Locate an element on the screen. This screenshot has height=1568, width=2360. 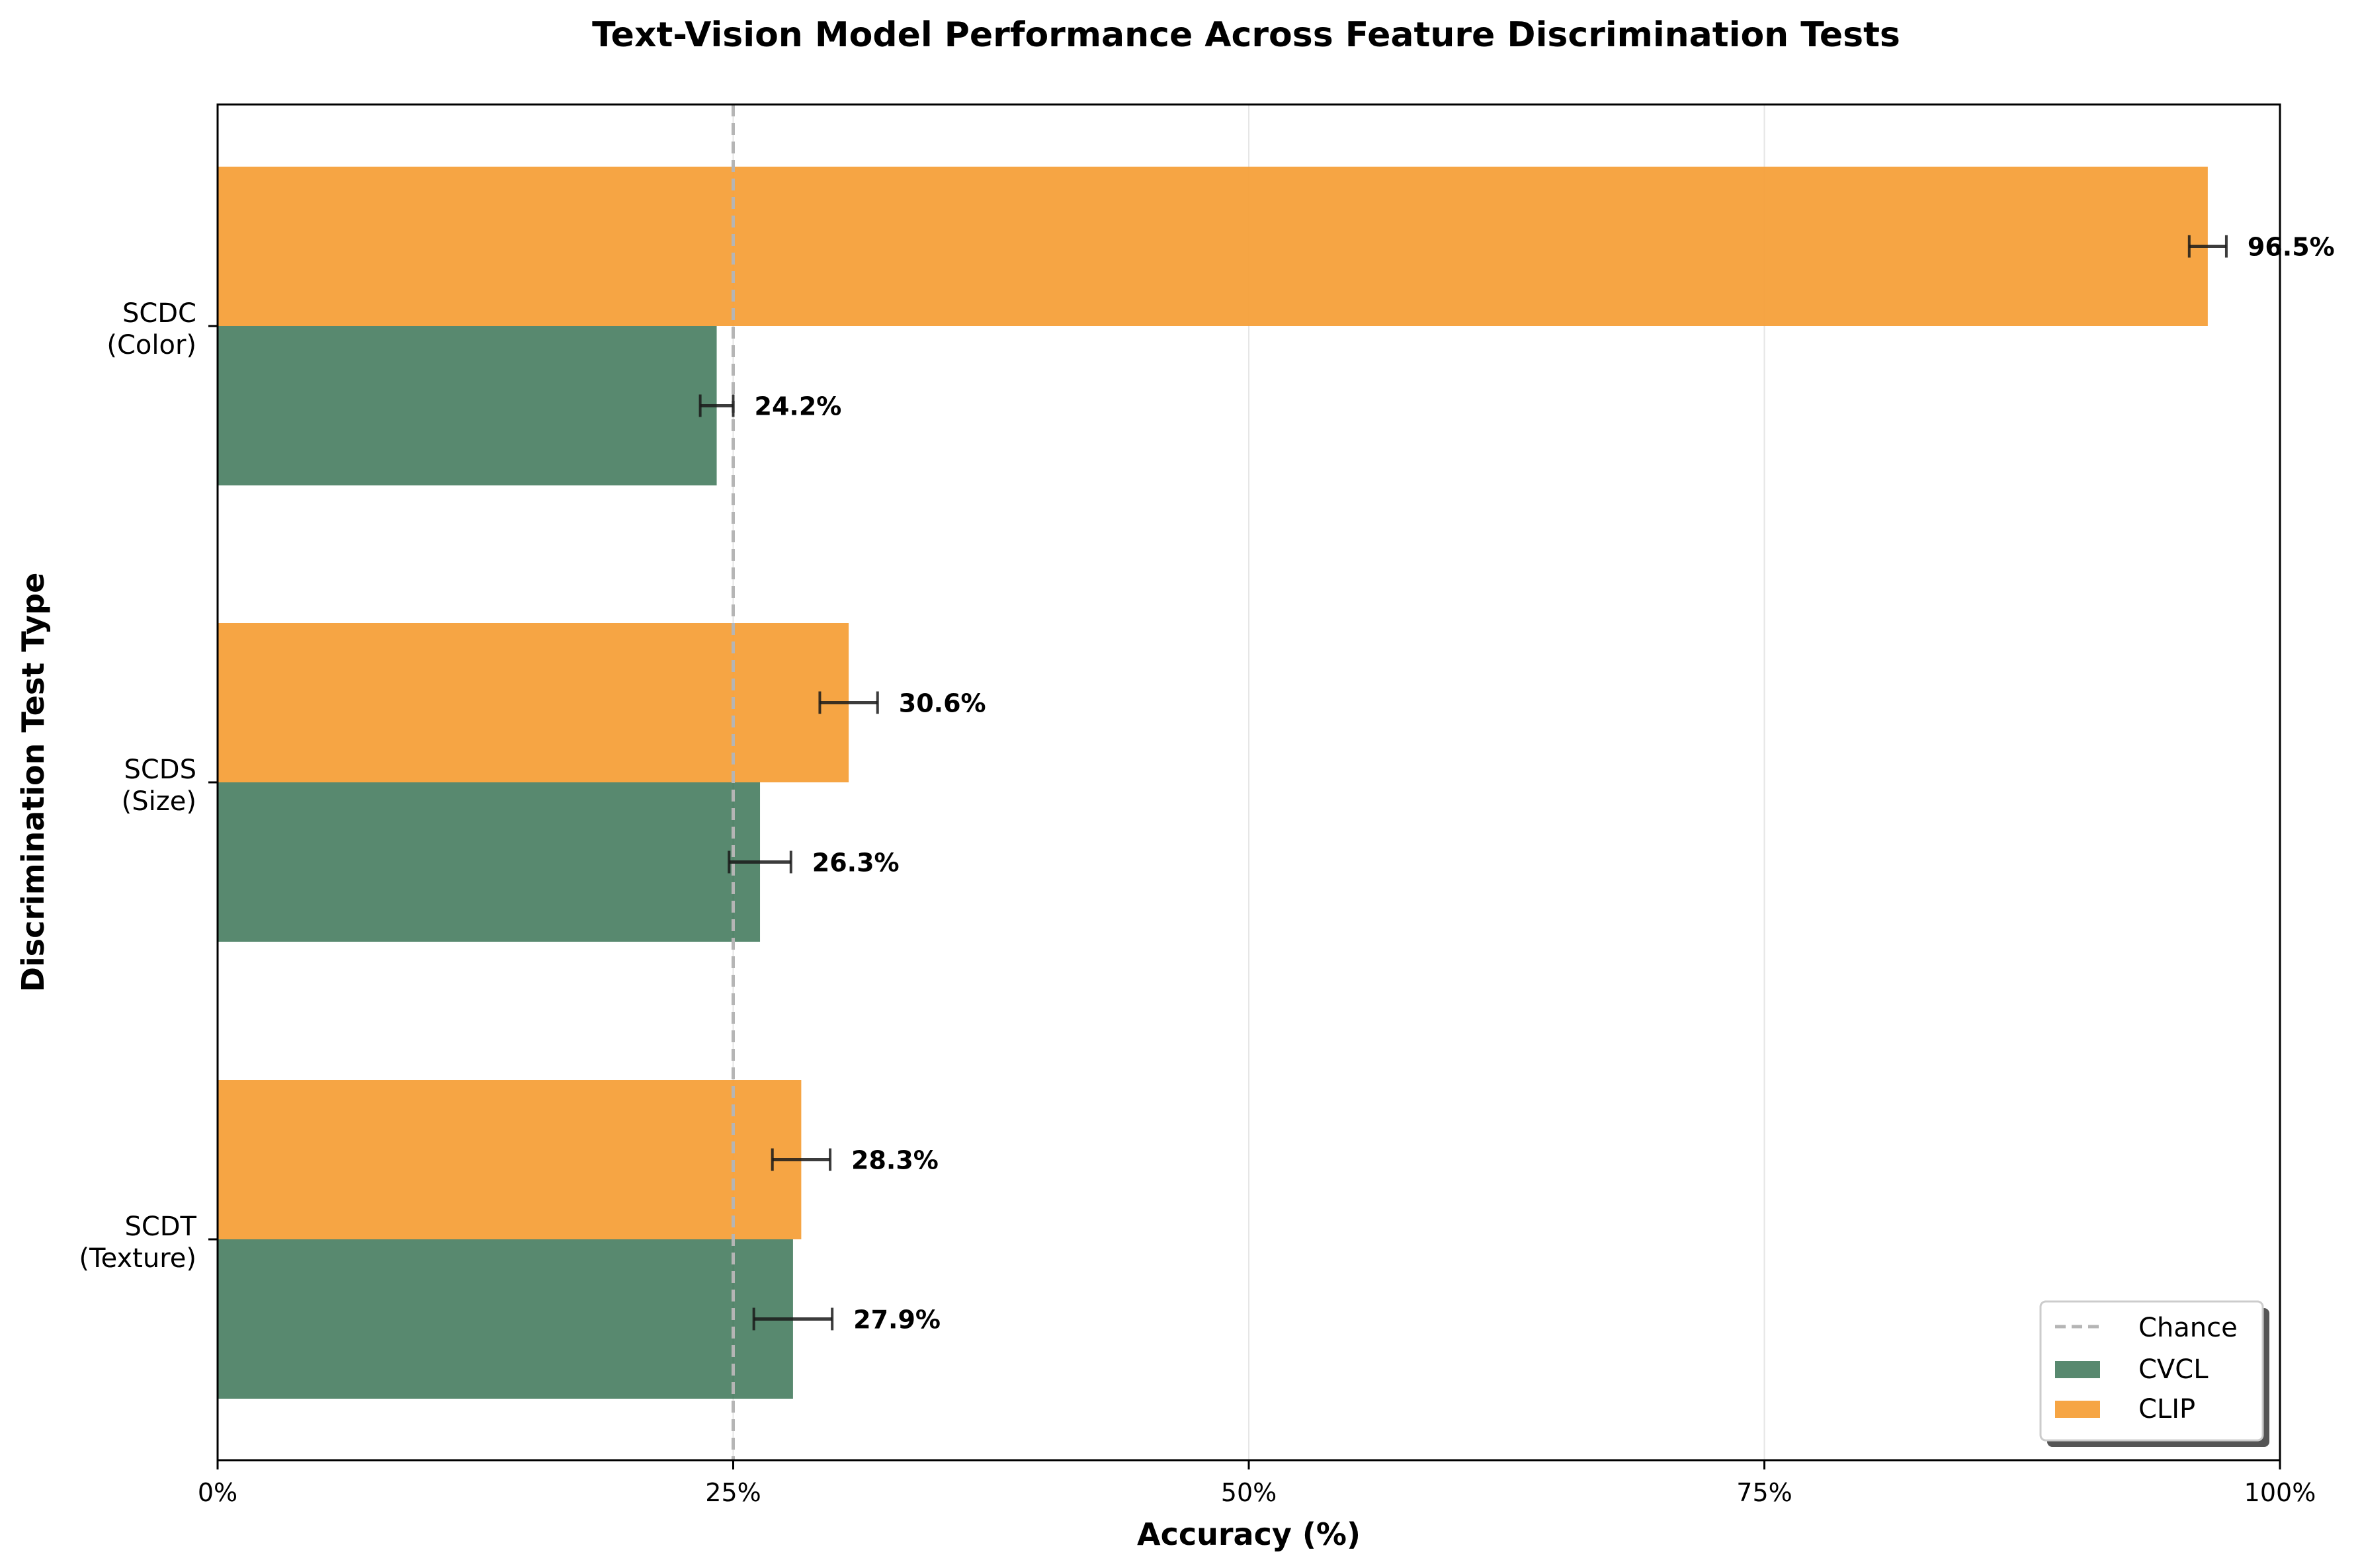
y-axis-label: Discrimination Test Type is located at coordinates (33, 783).